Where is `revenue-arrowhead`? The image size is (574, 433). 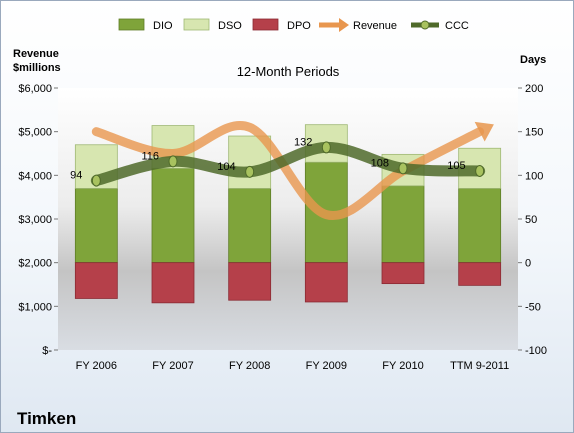 revenue-arrowhead is located at coordinates (484, 131).